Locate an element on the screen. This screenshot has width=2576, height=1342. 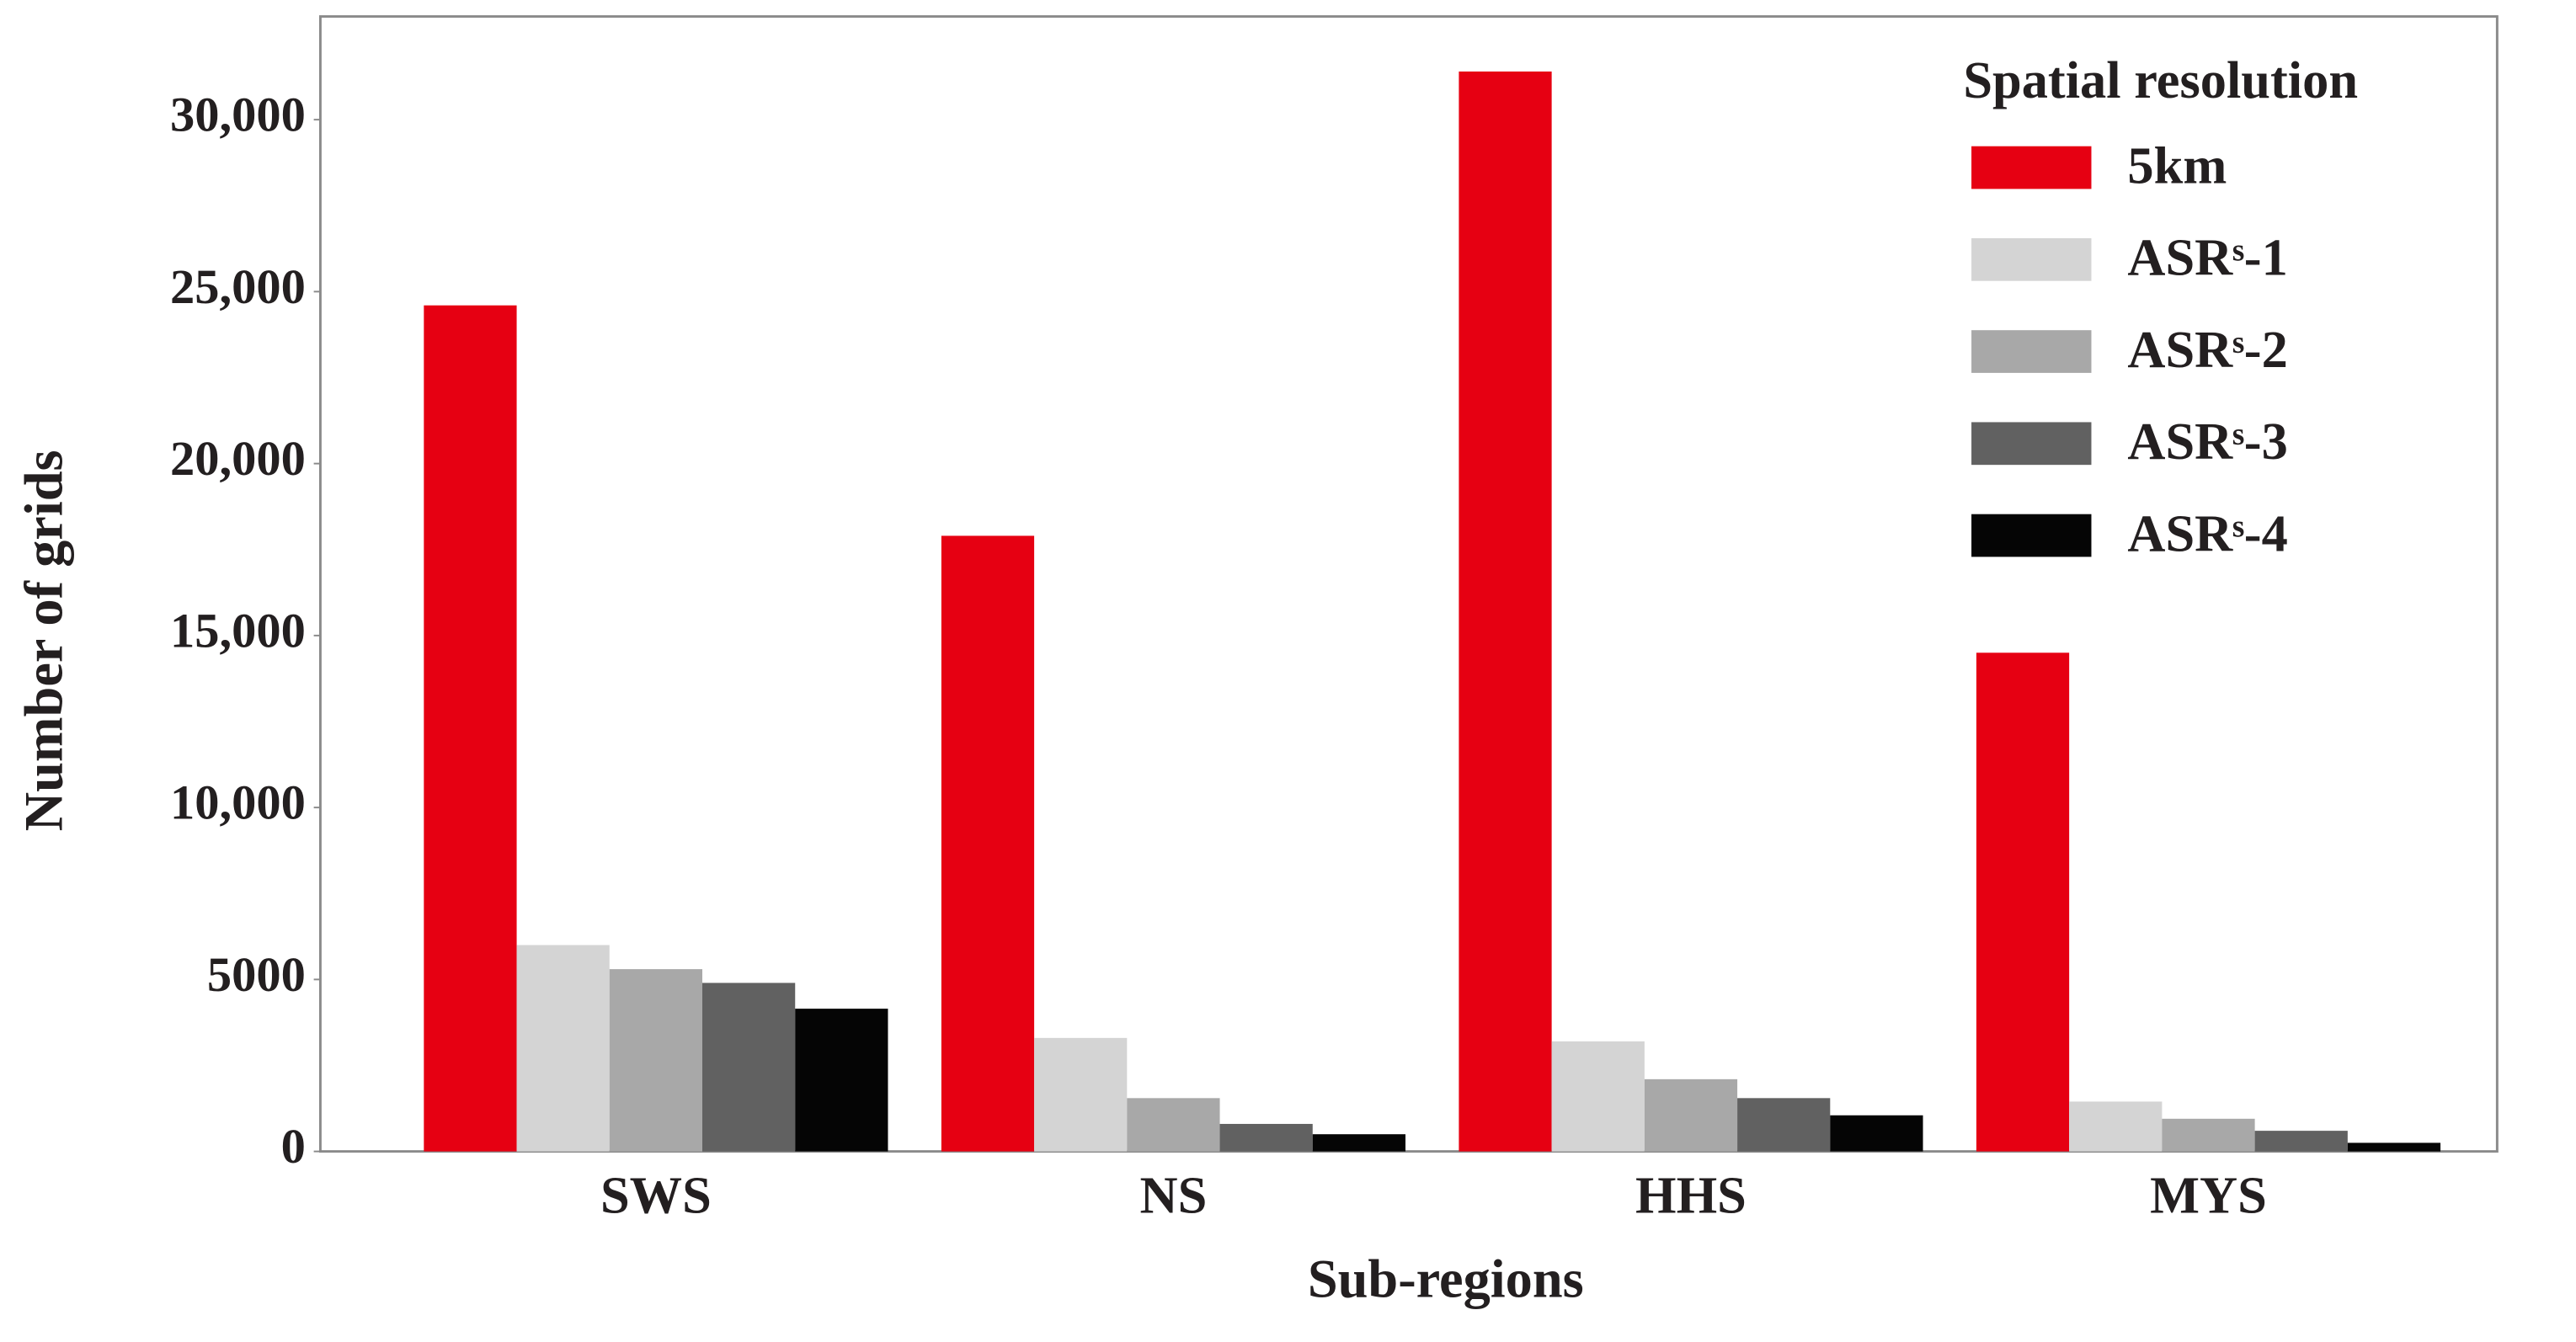
y-tick-label: 25,000 is located at coordinates (238, 286).